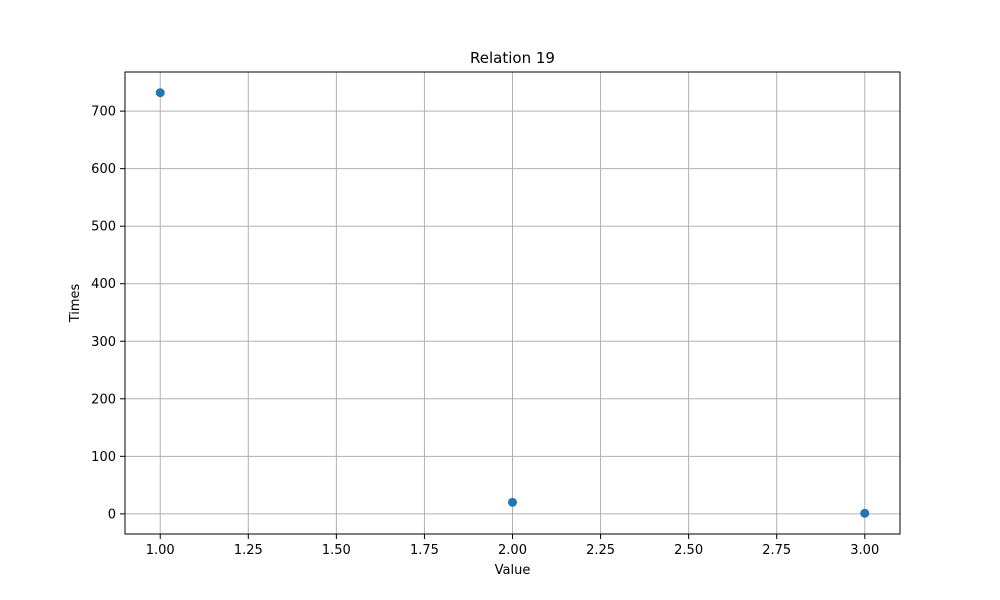 The height and width of the screenshot is (600, 1000). I want to click on chart-title: Relation 19, so click(512, 58).